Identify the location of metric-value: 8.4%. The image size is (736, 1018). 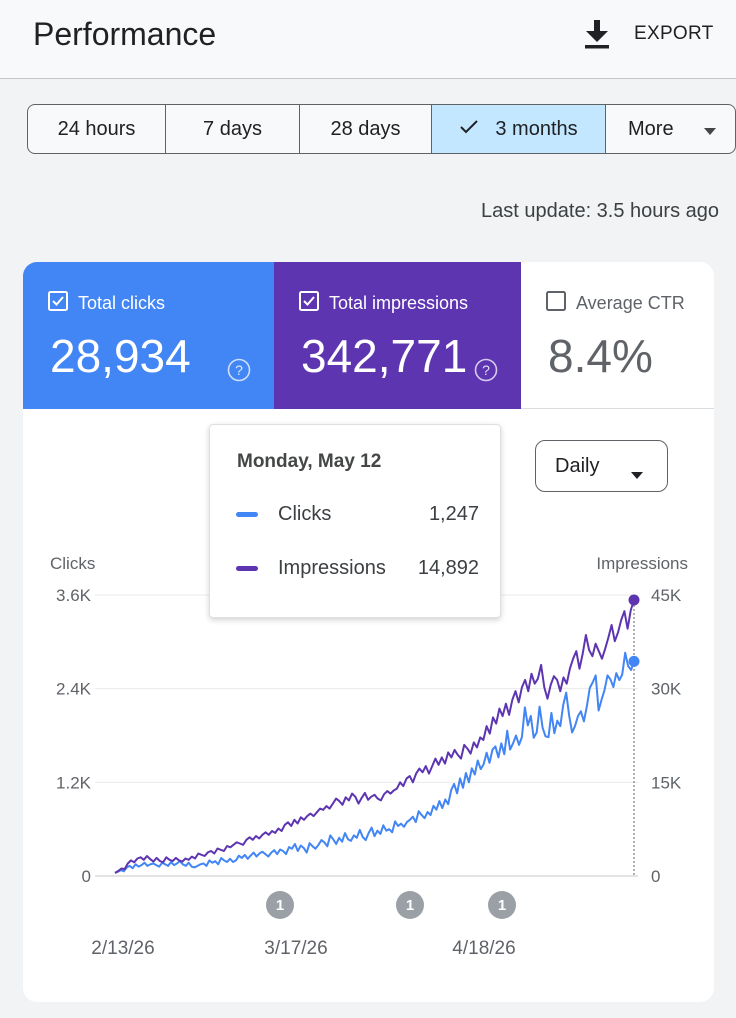
(600, 356).